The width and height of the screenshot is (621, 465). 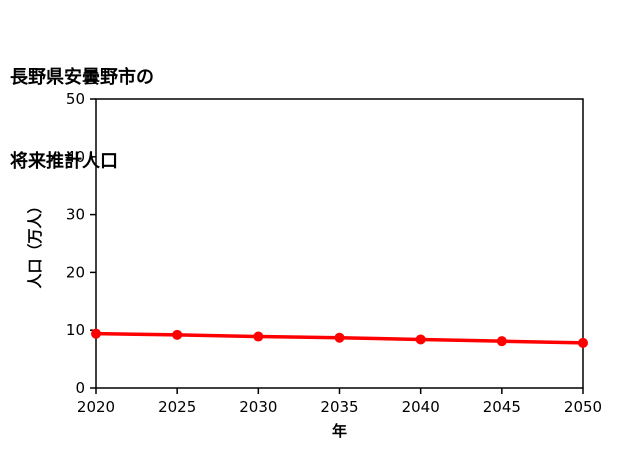 I want to click on y-tick-label: 10, so click(x=75, y=330).